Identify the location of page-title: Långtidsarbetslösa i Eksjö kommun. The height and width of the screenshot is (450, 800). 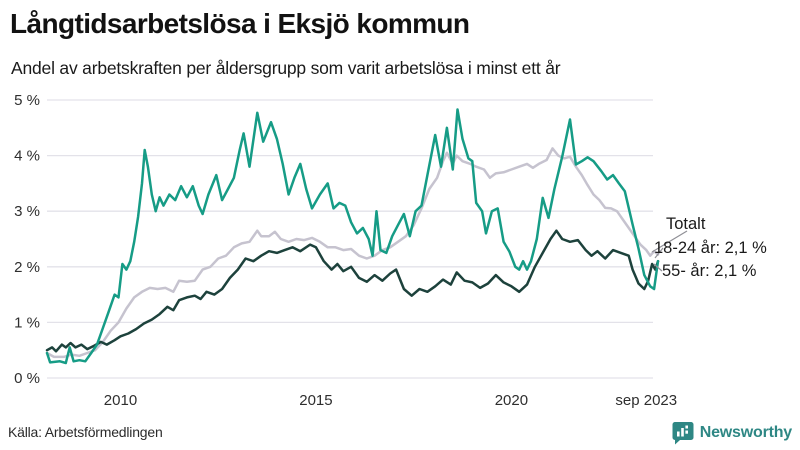
(240, 23).